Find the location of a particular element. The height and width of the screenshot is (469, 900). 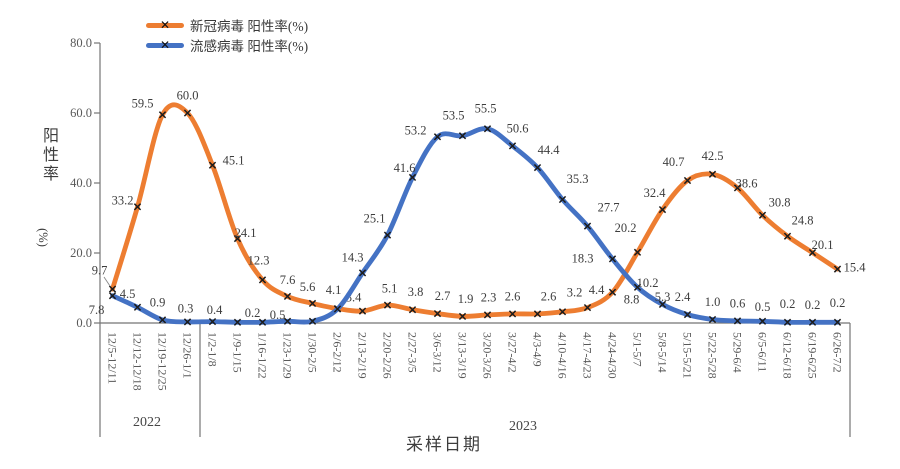

x-axis-label: 2/20-2/26 is located at coordinates (388, 355).